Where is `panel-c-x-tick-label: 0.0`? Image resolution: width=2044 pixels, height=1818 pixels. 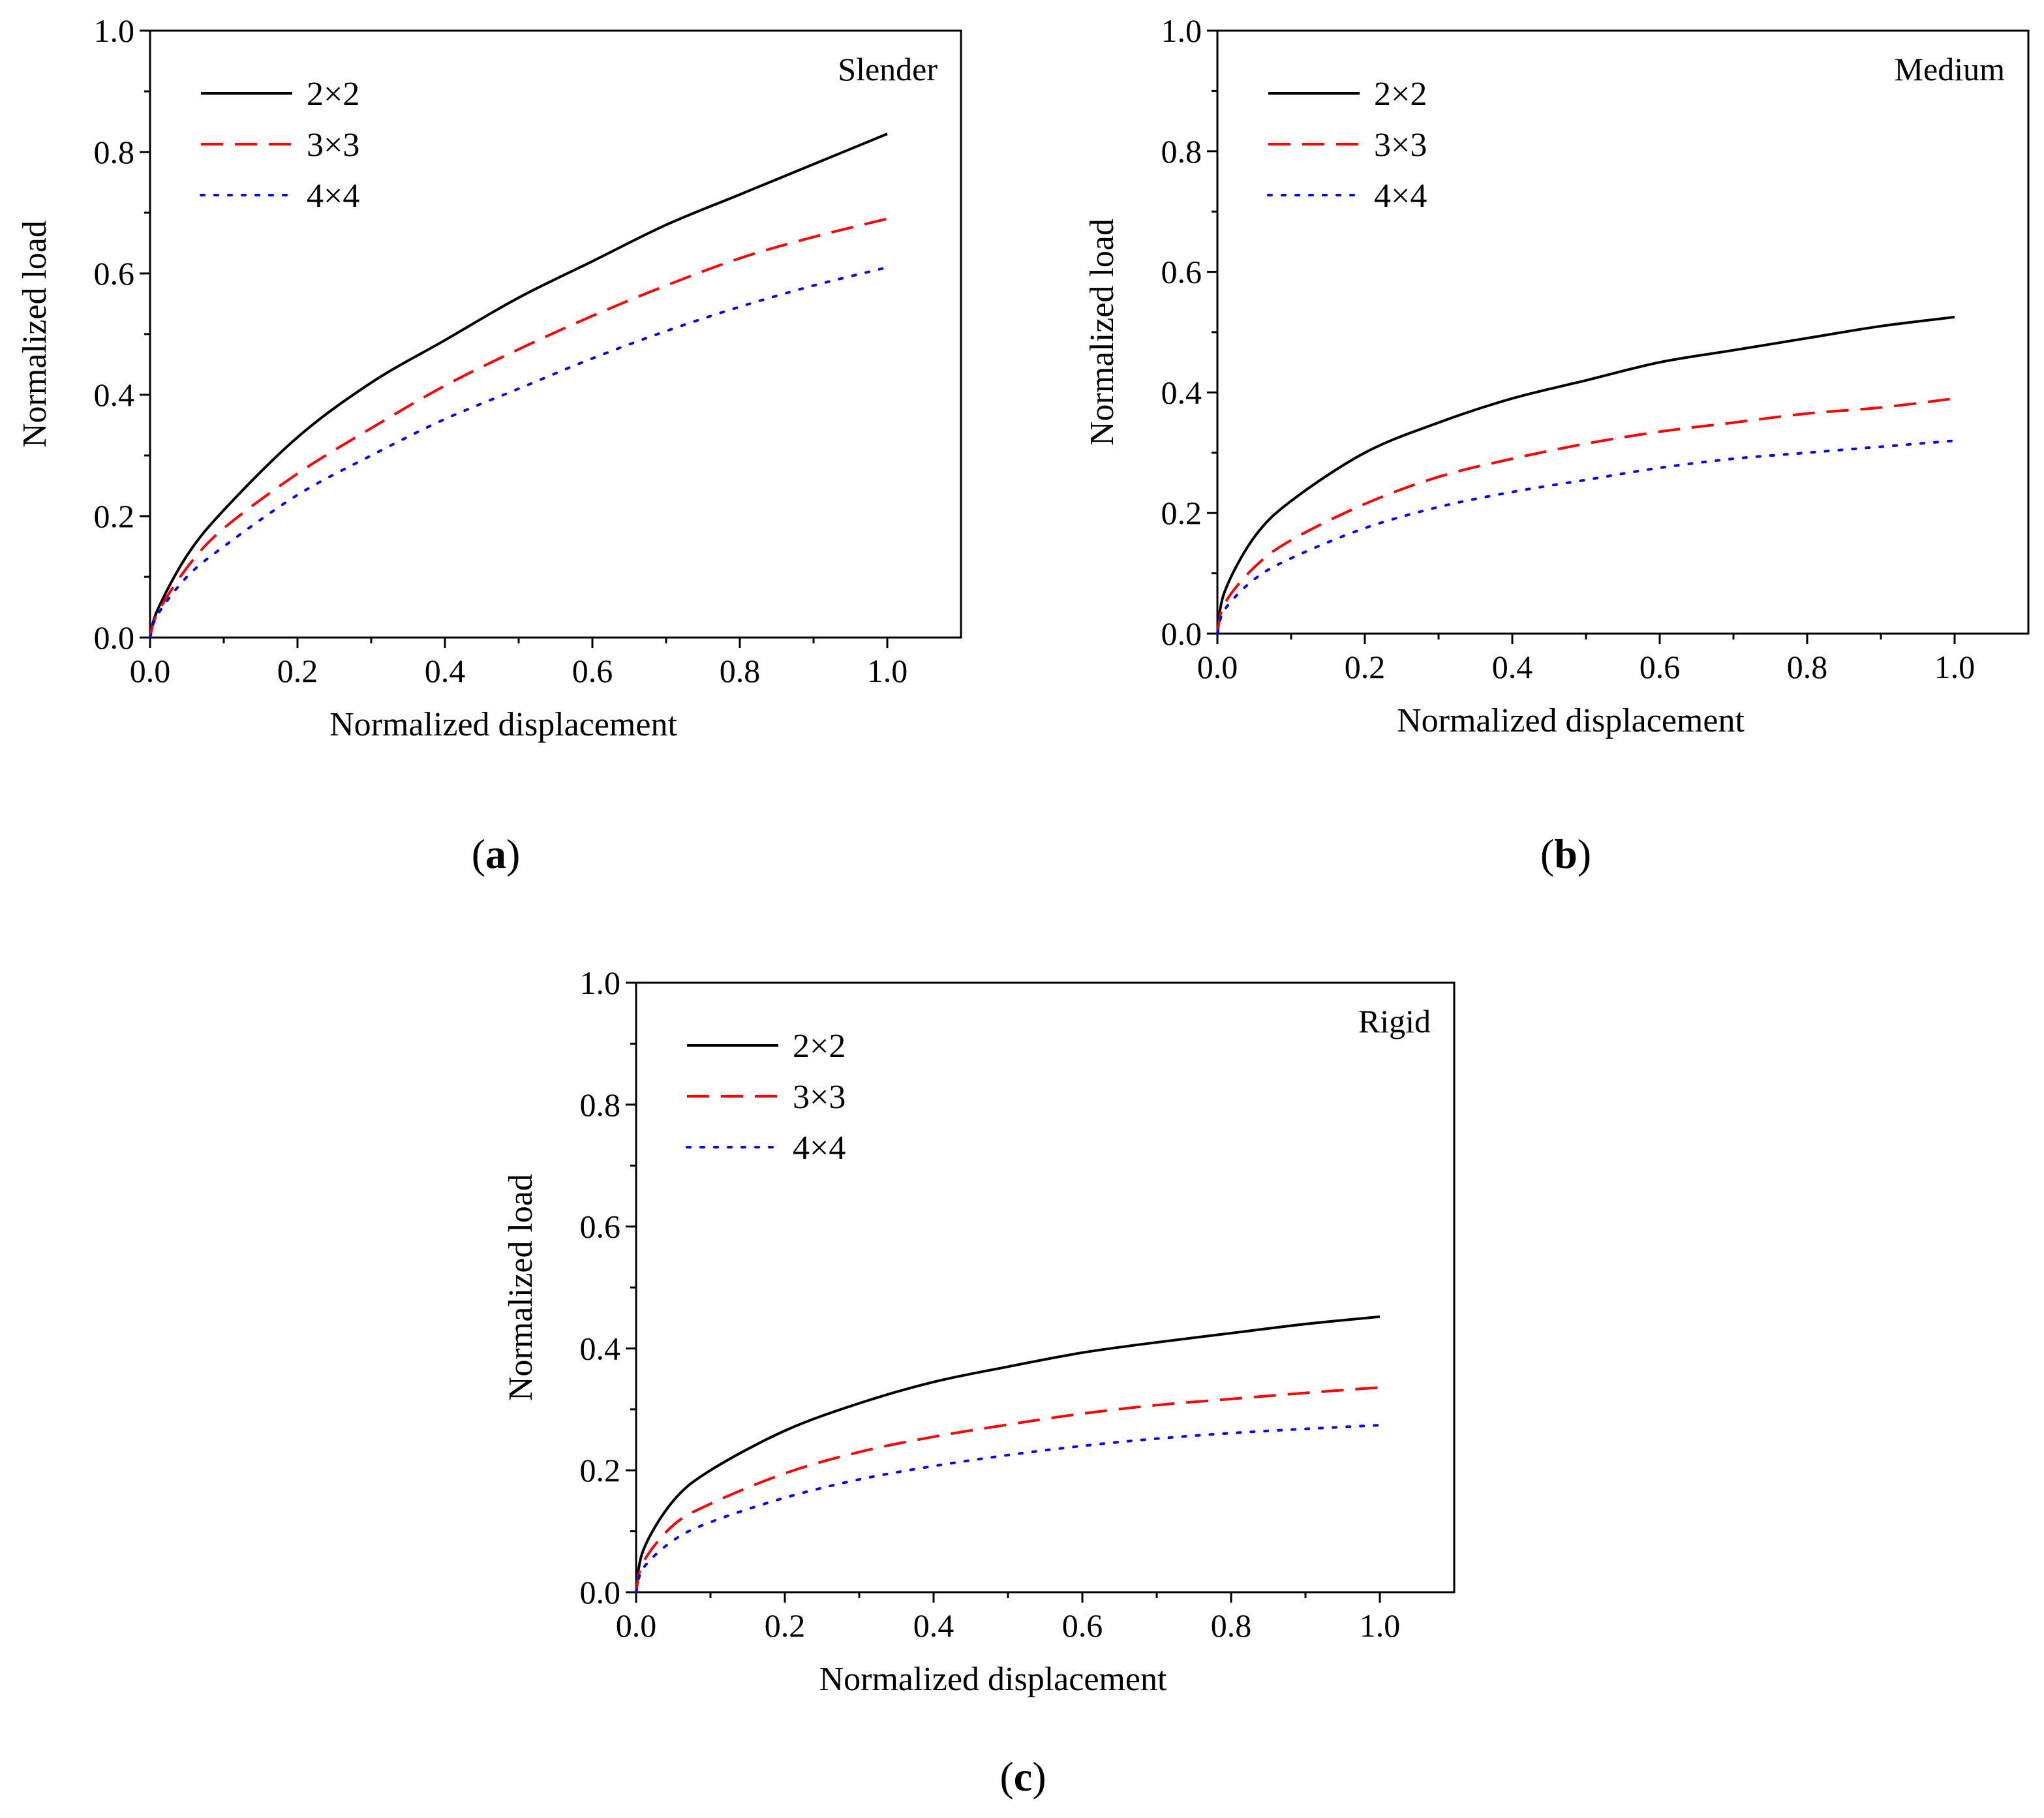 panel-c-x-tick-label: 0.0 is located at coordinates (636, 1626).